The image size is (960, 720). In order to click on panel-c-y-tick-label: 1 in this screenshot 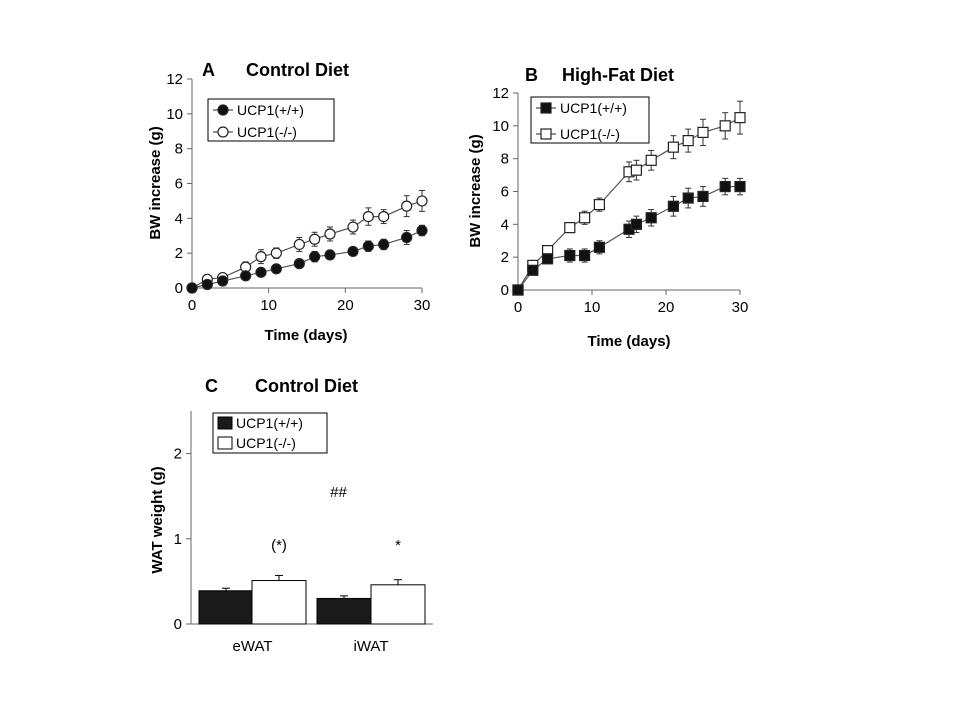, I will do `click(178, 539)`.